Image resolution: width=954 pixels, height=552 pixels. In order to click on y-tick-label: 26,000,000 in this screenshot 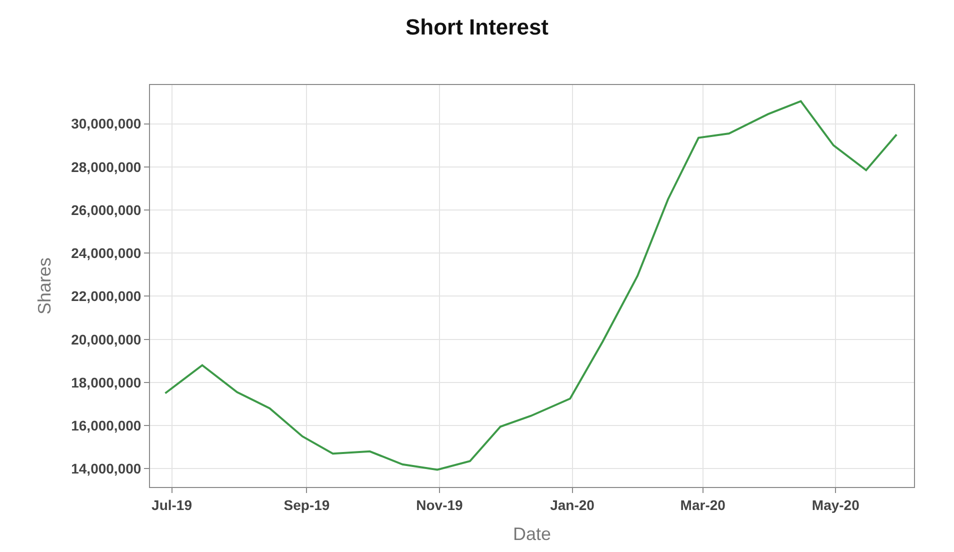, I will do `click(106, 210)`.